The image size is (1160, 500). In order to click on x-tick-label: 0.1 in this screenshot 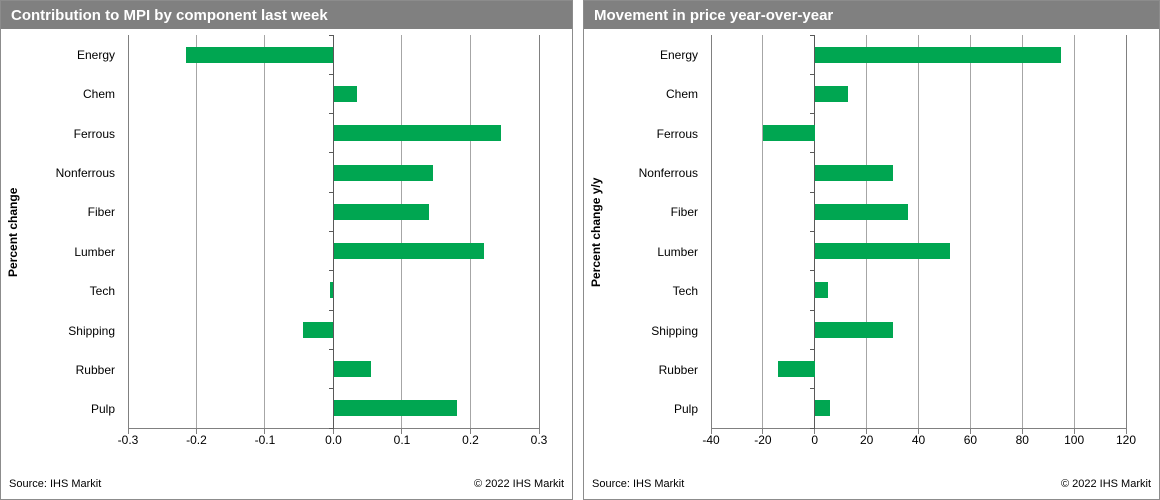, I will do `click(402, 440)`.